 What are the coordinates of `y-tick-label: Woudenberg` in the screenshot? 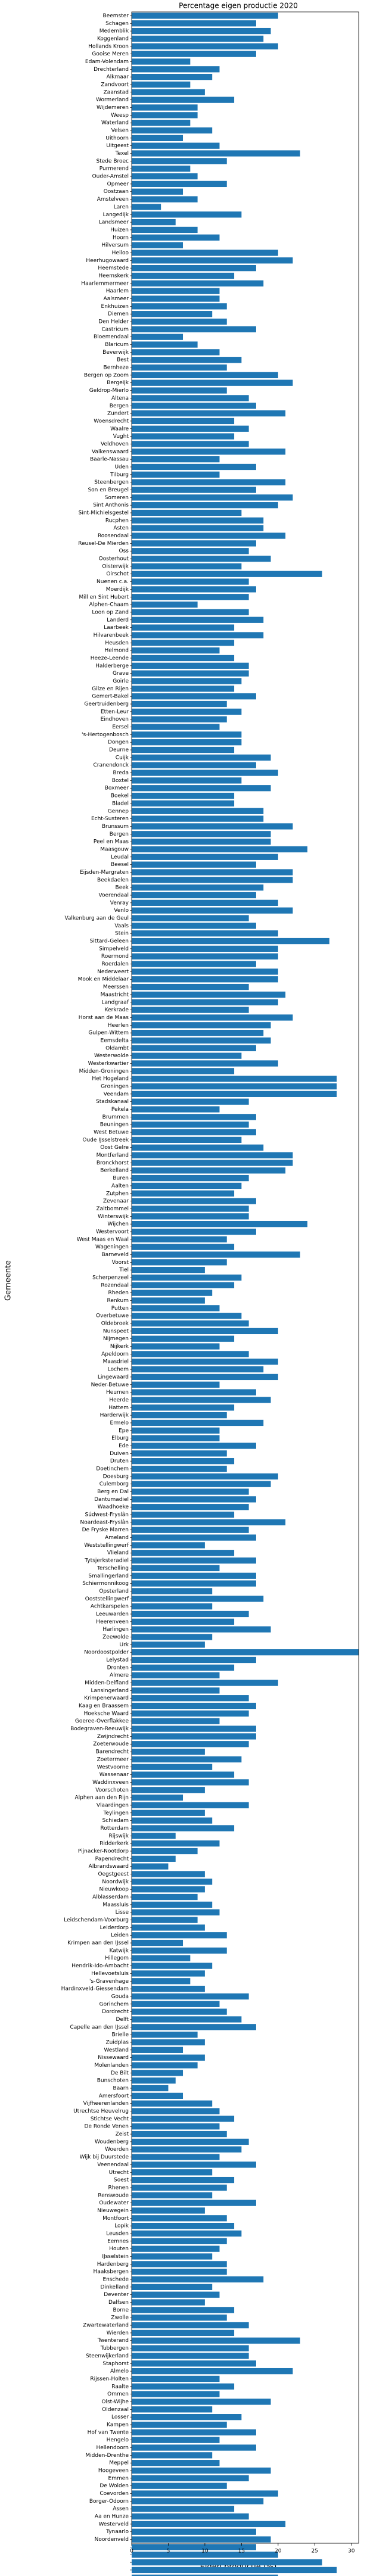 It's located at (112, 2142).